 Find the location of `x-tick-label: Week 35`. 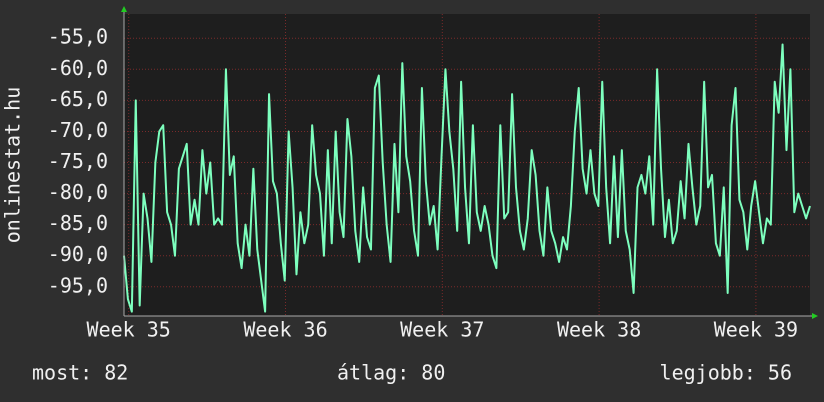

x-tick-label: Week 35 is located at coordinates (129, 330).